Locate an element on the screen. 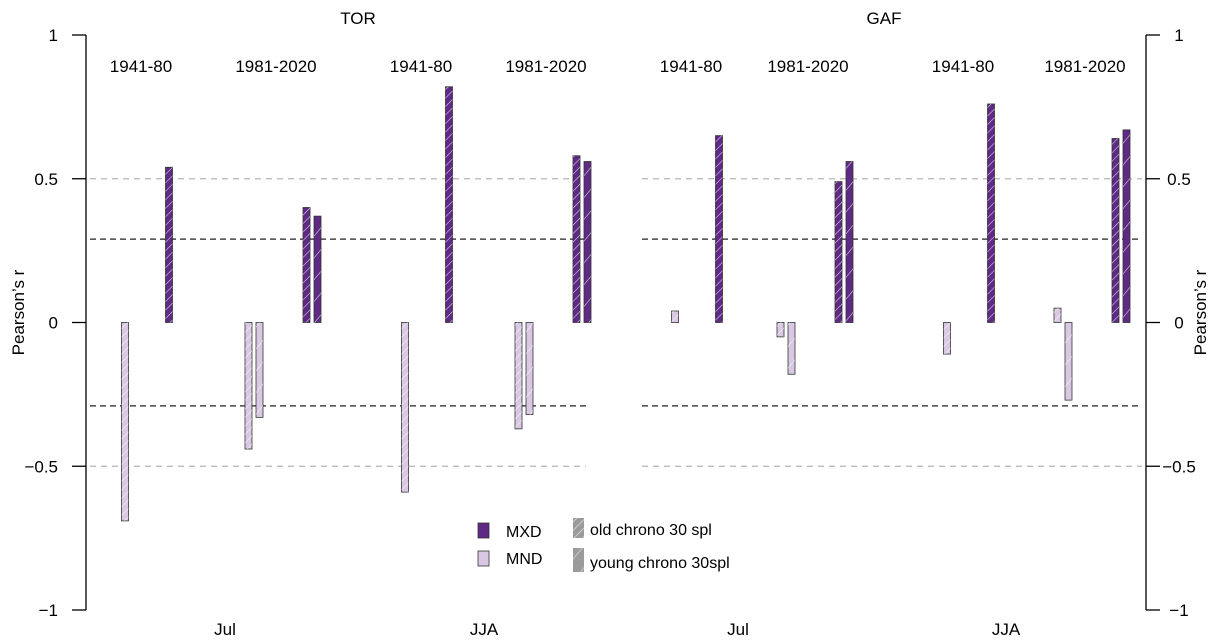 The width and height of the screenshot is (1221, 644). right-tick-label: 0.5 is located at coordinates (1179, 179).